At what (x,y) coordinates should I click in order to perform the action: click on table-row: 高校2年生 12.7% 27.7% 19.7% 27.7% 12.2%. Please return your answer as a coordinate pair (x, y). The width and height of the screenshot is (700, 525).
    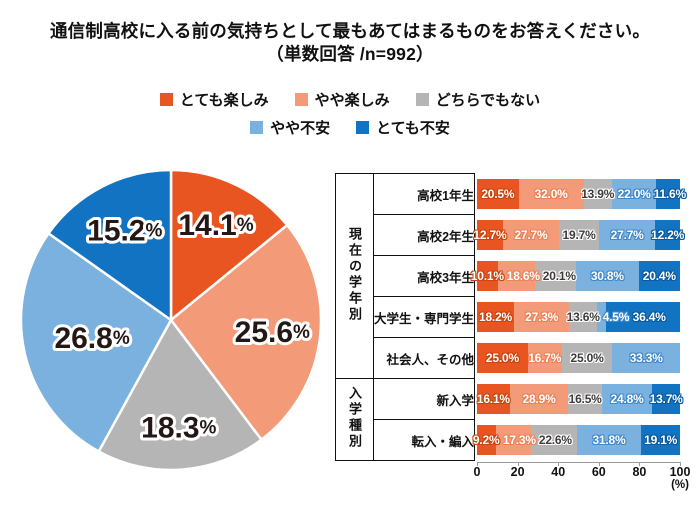
    Looking at the image, I should click on (510, 235).